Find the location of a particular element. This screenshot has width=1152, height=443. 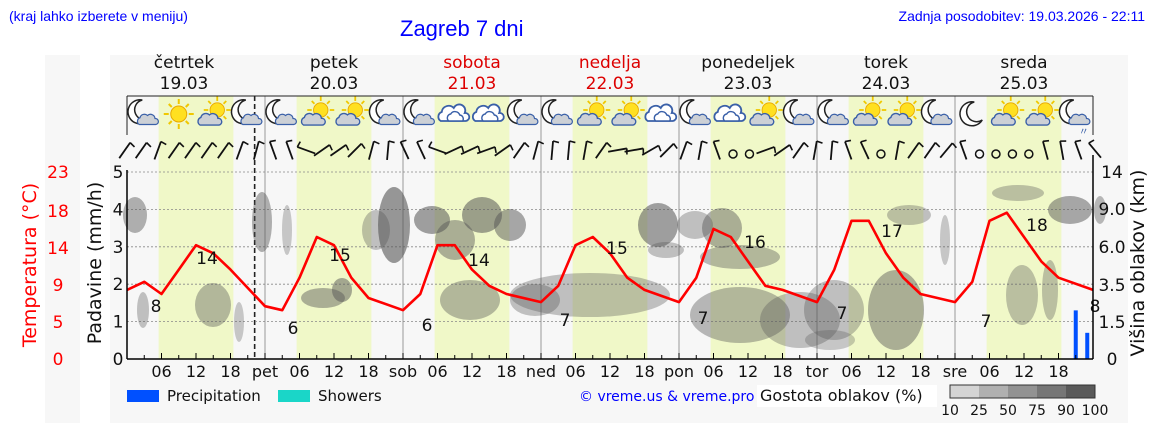

cloud-density-label-bg is located at coordinates (847, 396).